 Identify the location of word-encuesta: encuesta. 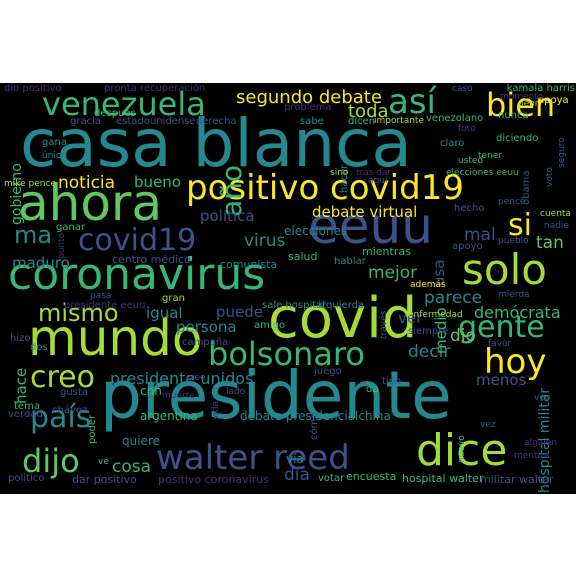
(371, 476).